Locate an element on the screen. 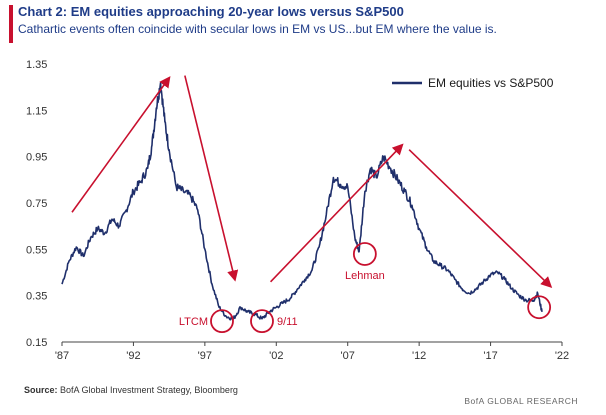  annotation-label: LTCM is located at coordinates (193, 322).